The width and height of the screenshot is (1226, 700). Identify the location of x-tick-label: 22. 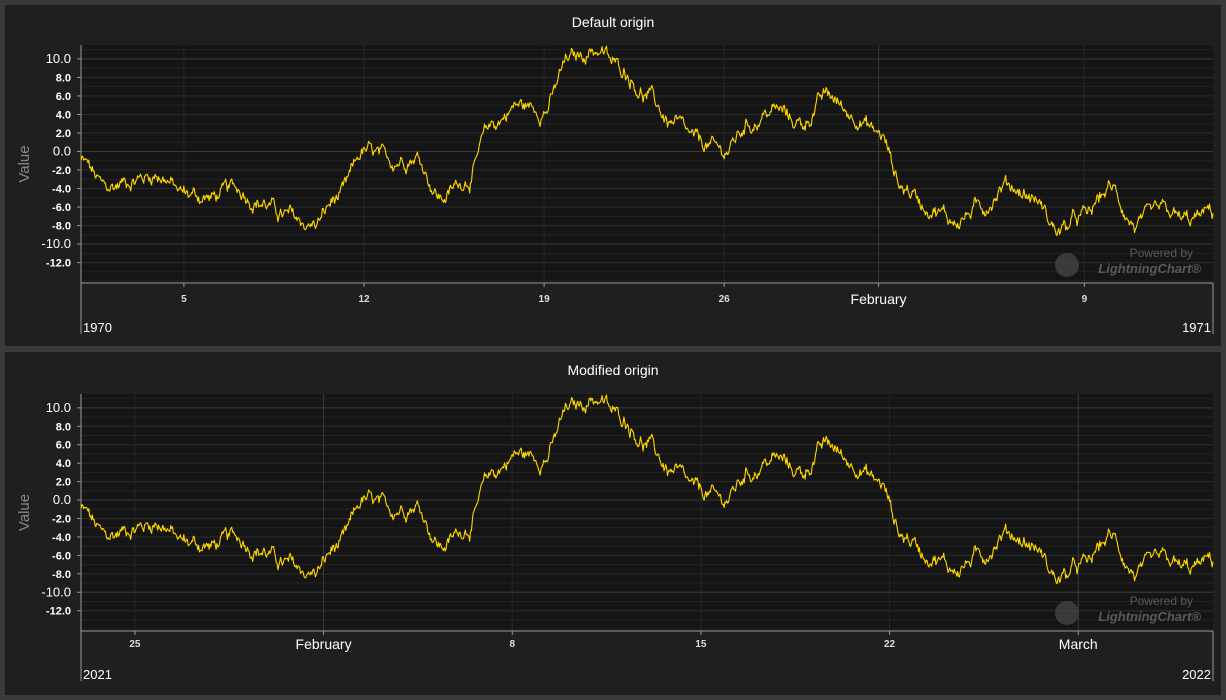
(890, 644).